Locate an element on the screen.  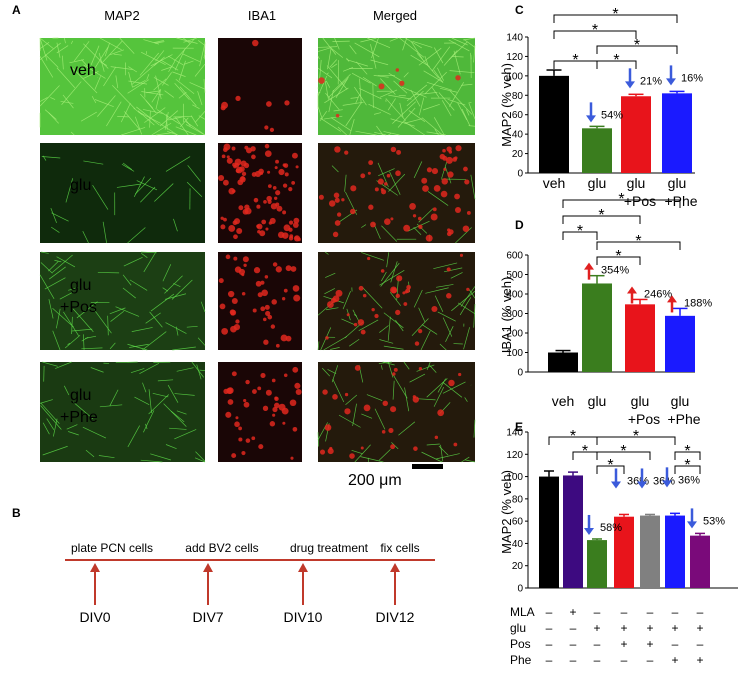
timeline-event: drug treatment is located at coordinates (329, 548).